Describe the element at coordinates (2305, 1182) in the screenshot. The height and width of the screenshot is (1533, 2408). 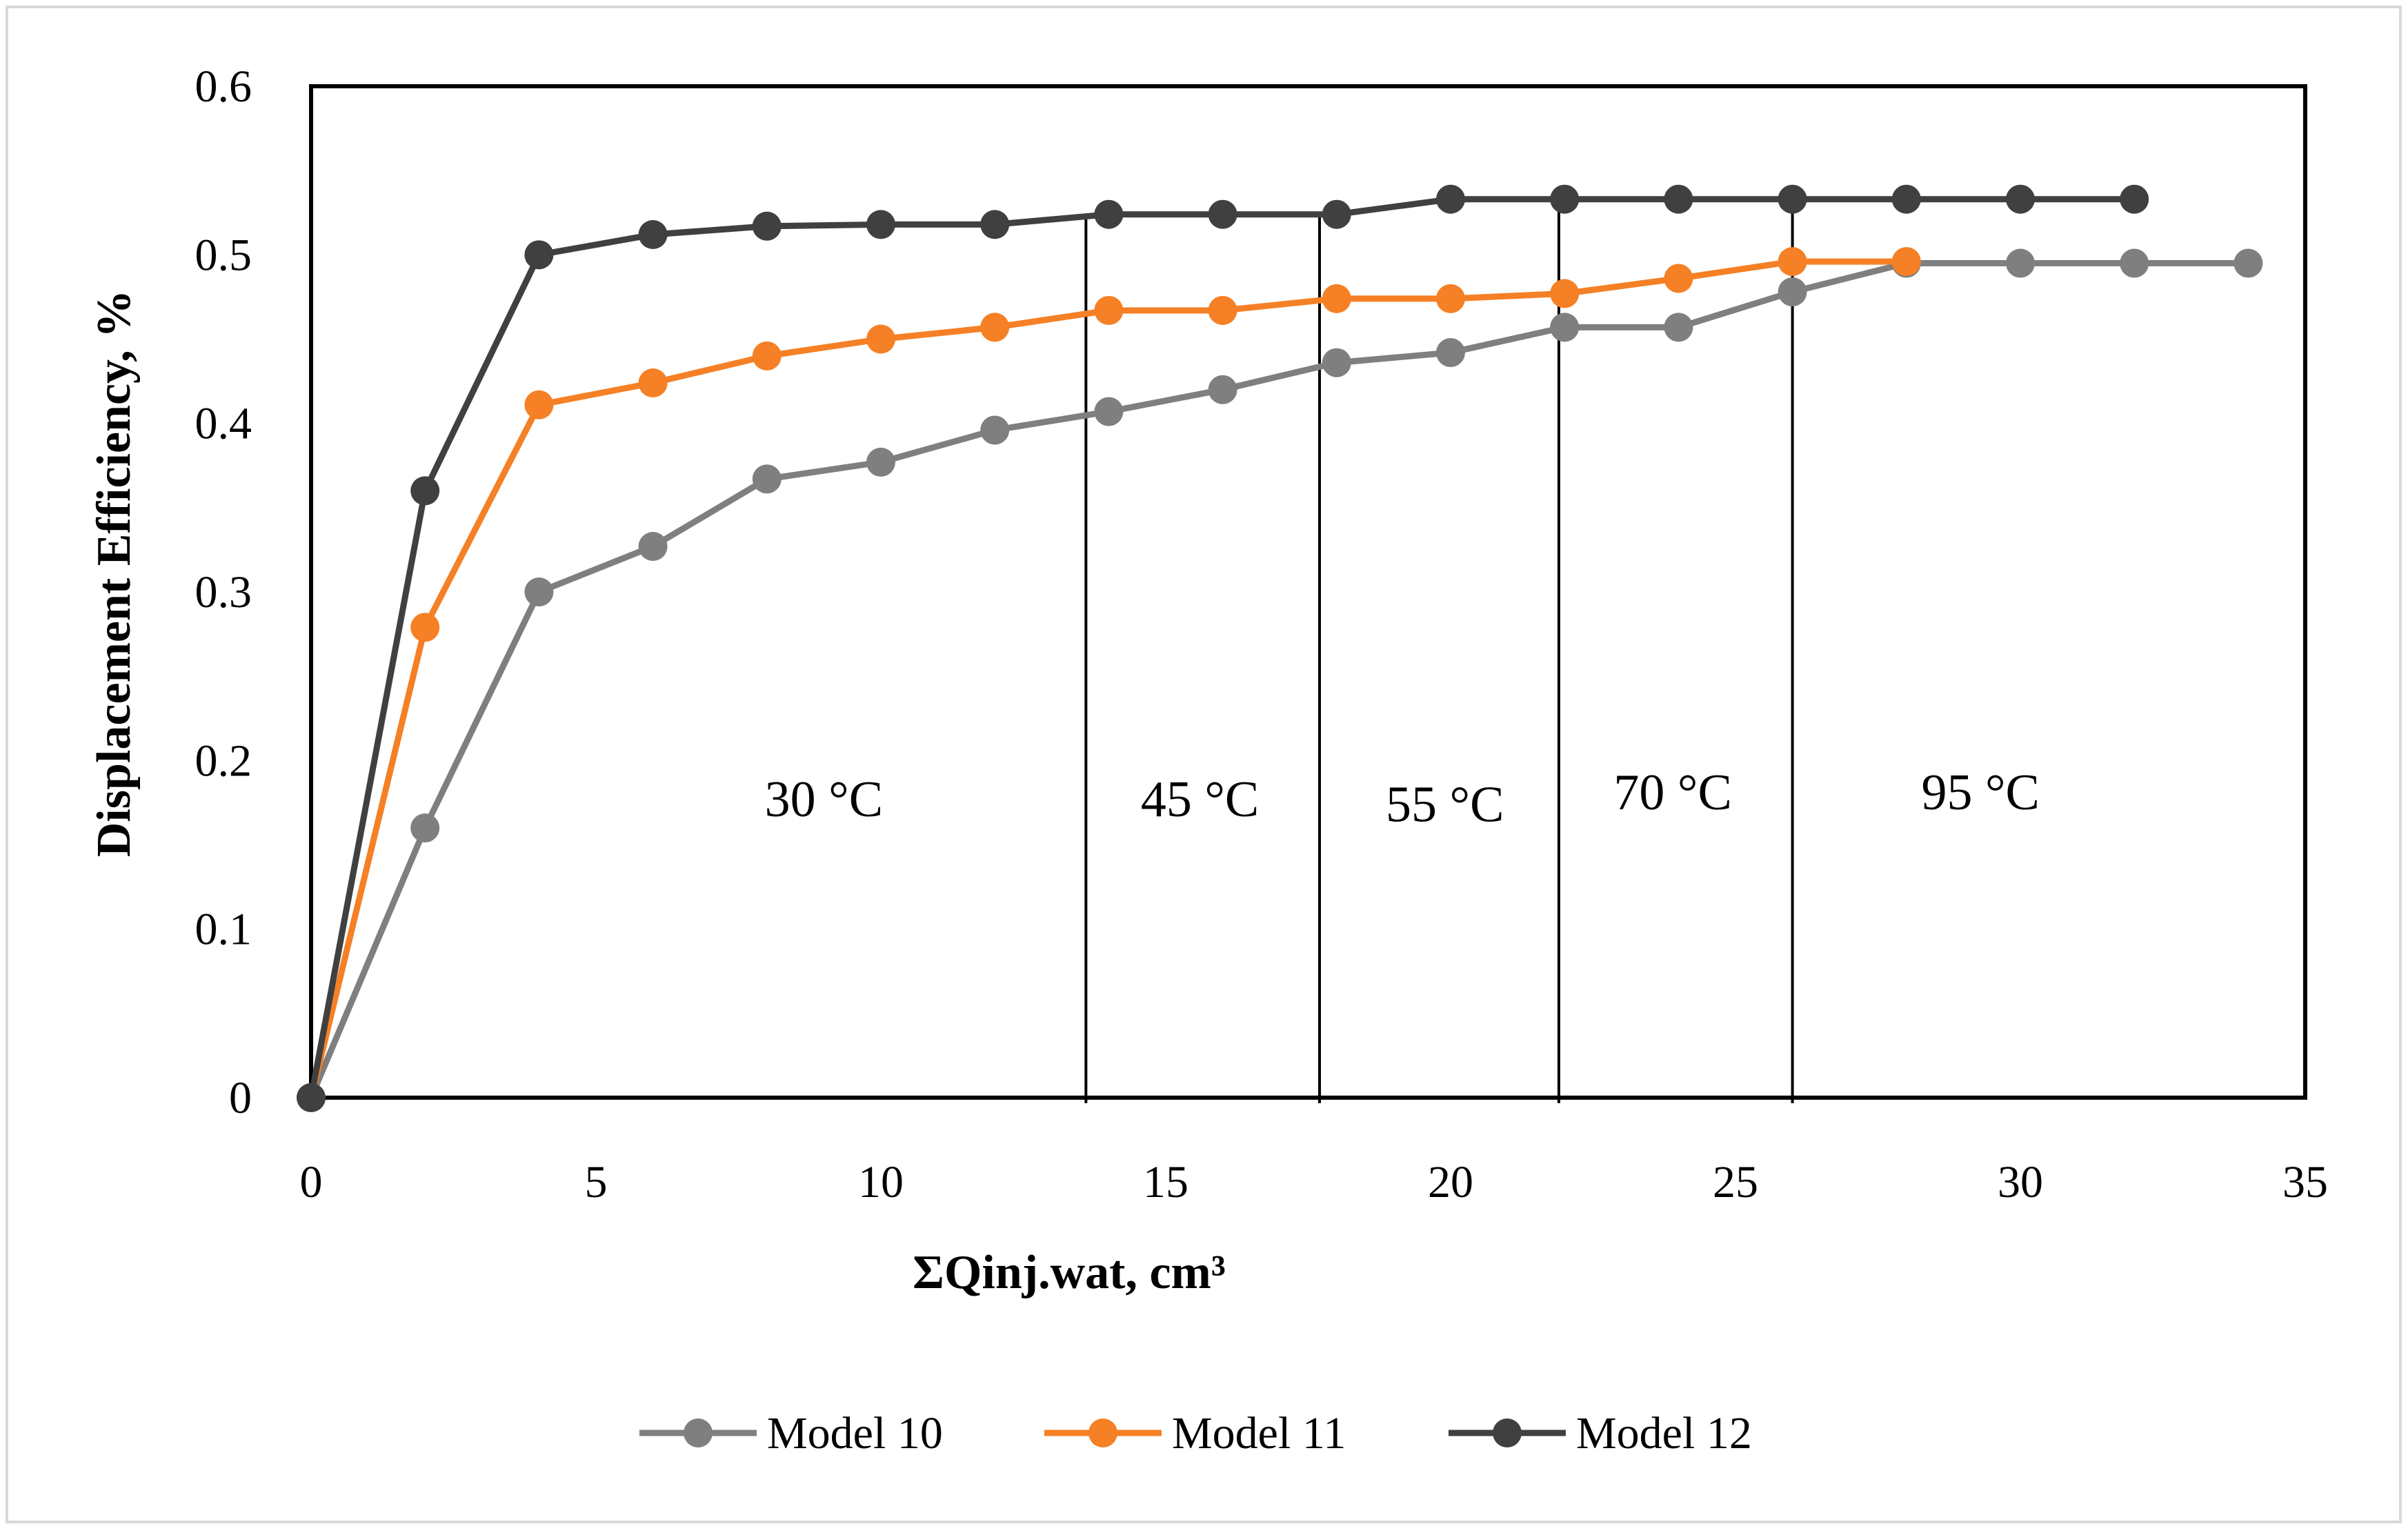
I see `x-tick-label: 35` at that location.